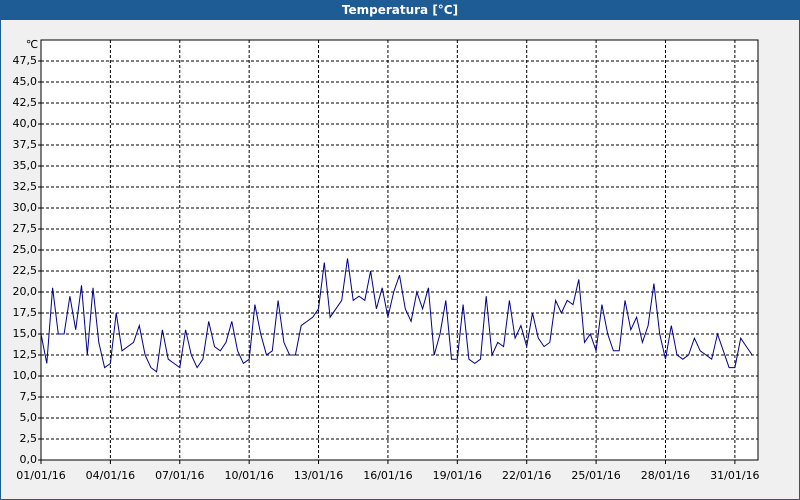  Describe the element at coordinates (29, 459) in the screenshot. I see `y-tick-label: 0,0` at that location.